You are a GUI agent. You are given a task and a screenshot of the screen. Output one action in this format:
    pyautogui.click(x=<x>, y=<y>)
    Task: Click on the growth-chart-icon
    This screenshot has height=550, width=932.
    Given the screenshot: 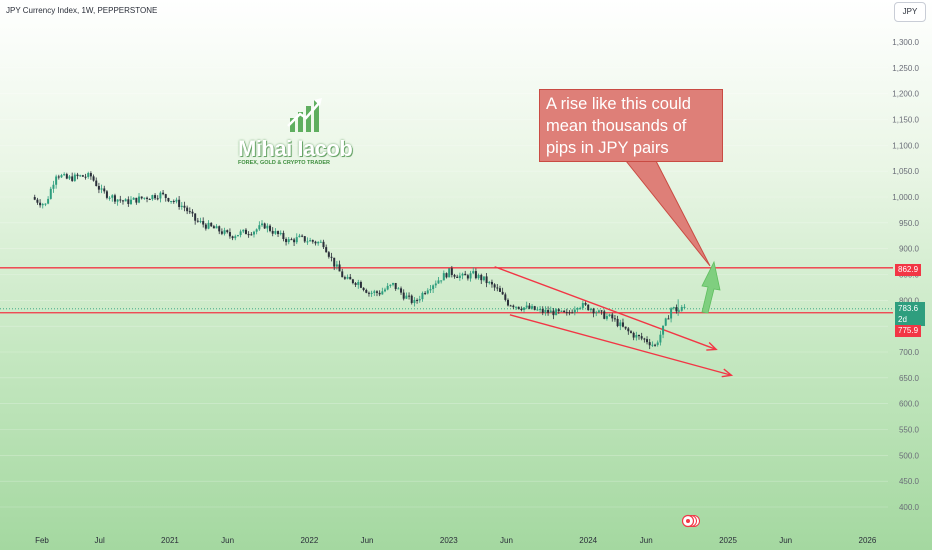 What is the action you would take?
    pyautogui.click(x=304, y=115)
    